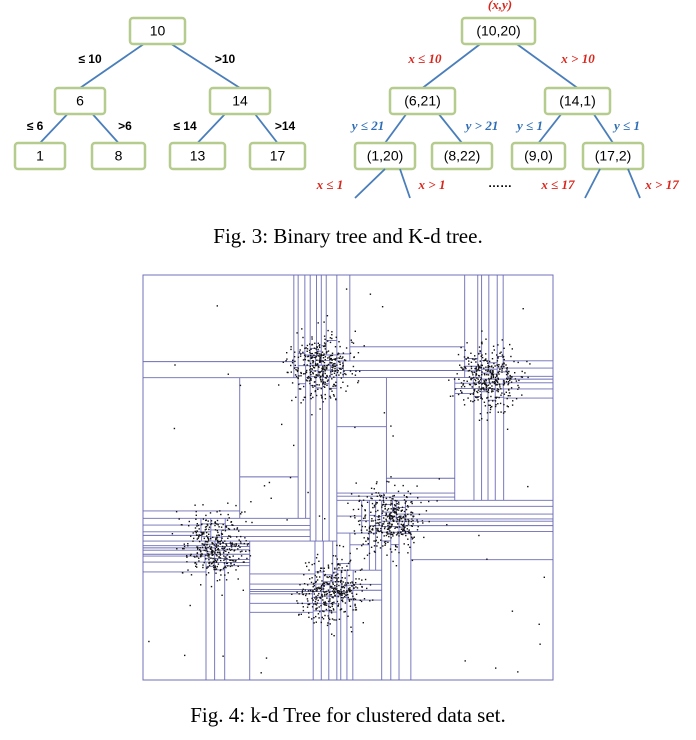 The width and height of the screenshot is (696, 740). Describe the element at coordinates (225, 59) in the screenshot. I see `edge-label: >10` at that location.